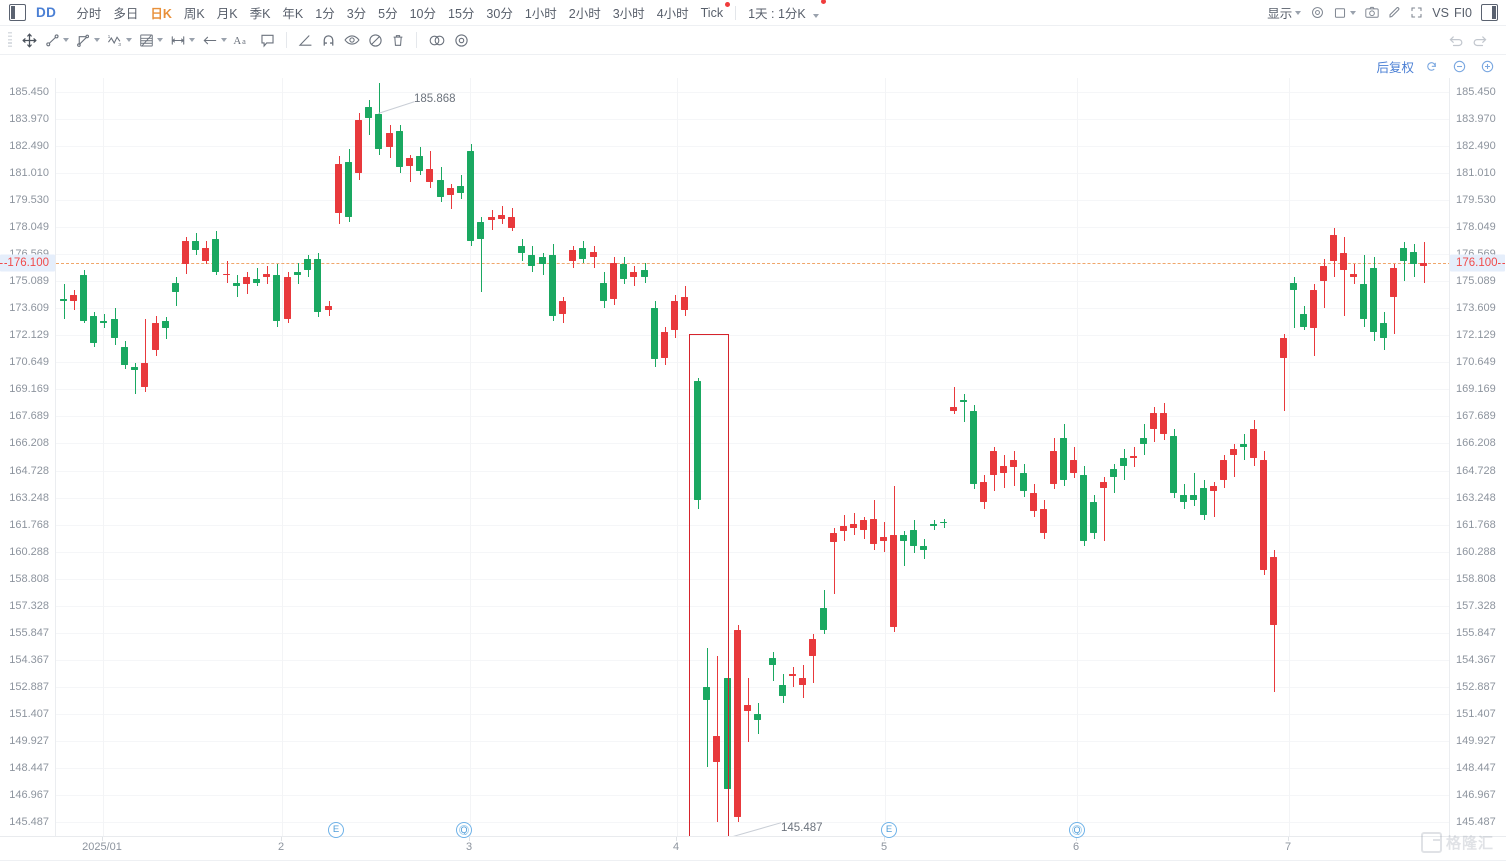  Describe the element at coordinates (753, 848) in the screenshot. I see `time-axis: 2025/01 2 3 4 5 6 7` at that location.